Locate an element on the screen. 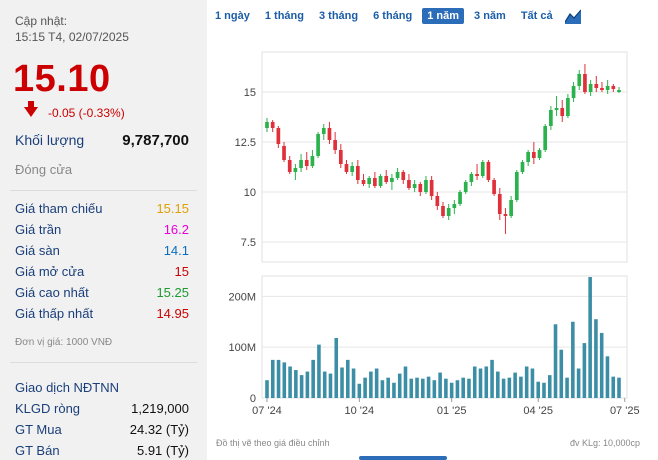 The height and width of the screenshot is (460, 658). price-tick-label: 15 is located at coordinates (250, 93).